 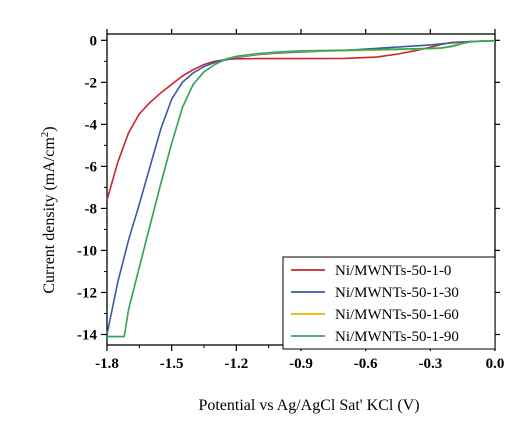 I want to click on legend-box, so click(x=389, y=303).